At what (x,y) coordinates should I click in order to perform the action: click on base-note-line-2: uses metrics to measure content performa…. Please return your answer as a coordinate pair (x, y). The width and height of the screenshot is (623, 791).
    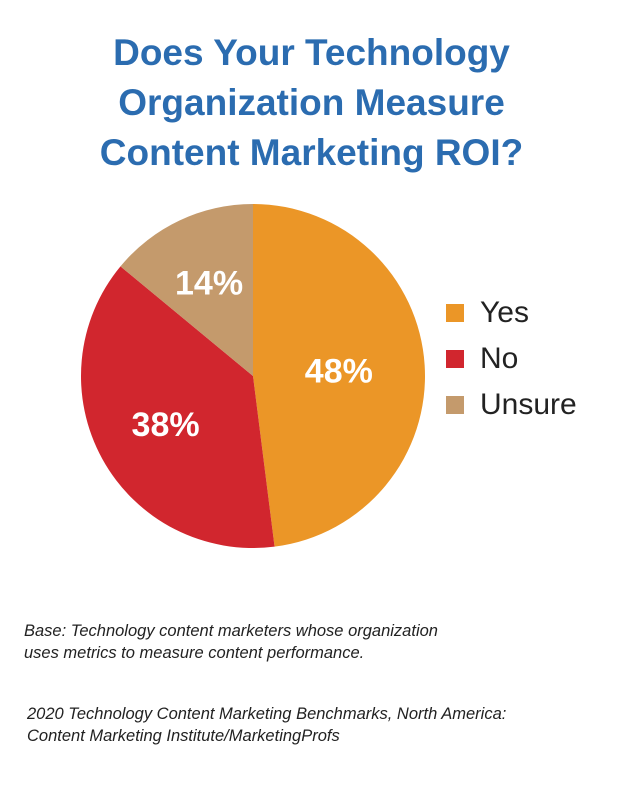
    Looking at the image, I should click on (194, 653).